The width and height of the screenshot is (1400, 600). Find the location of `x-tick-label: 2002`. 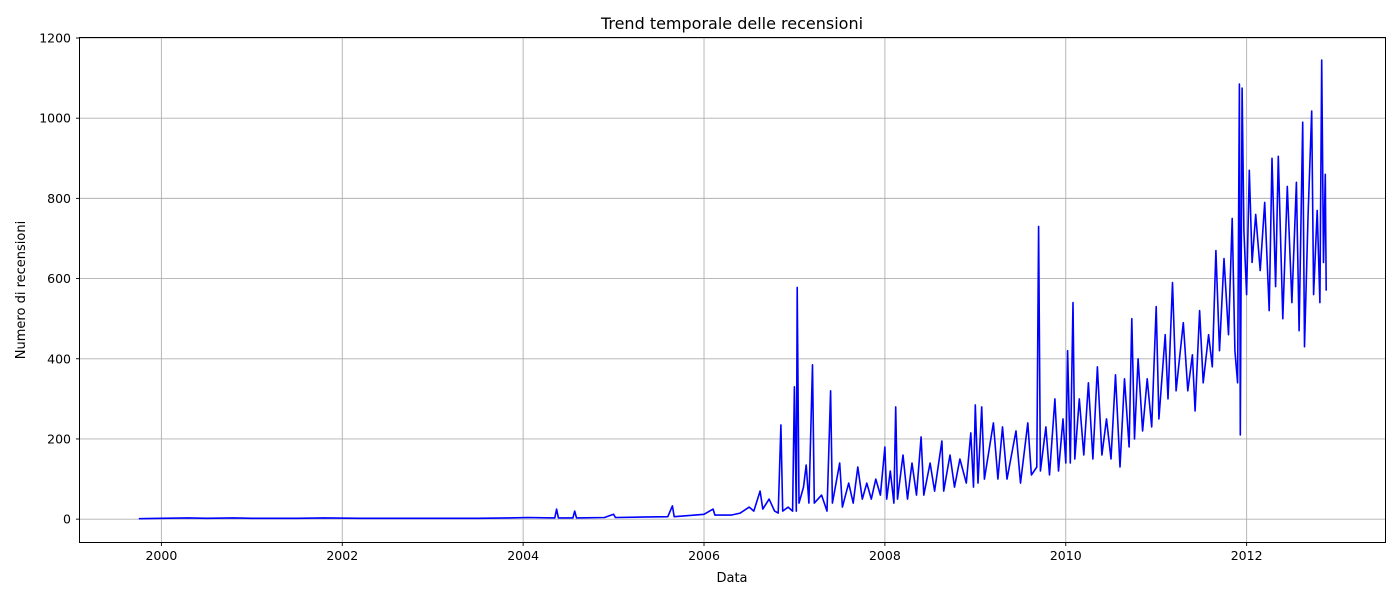

x-tick-label: 2002 is located at coordinates (342, 555).